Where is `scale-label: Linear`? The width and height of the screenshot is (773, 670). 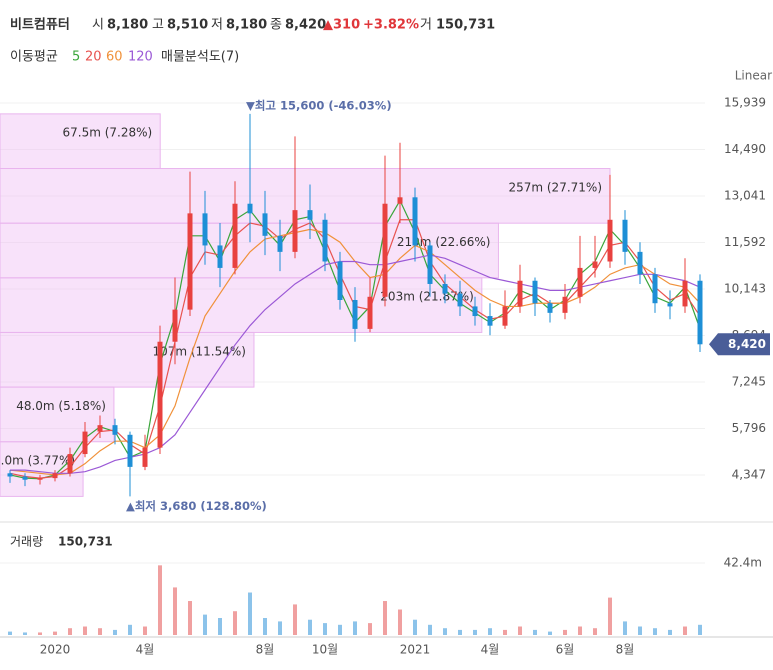
scale-label: Linear is located at coordinates (753, 76).